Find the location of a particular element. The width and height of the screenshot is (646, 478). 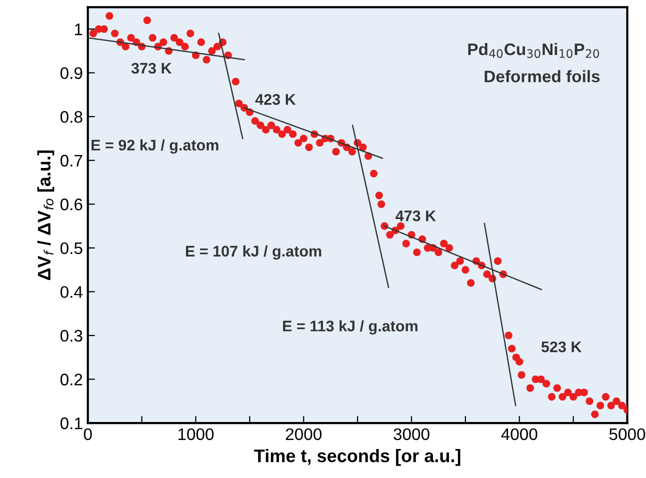

y-tick-label: 1 is located at coordinates (78, 30).